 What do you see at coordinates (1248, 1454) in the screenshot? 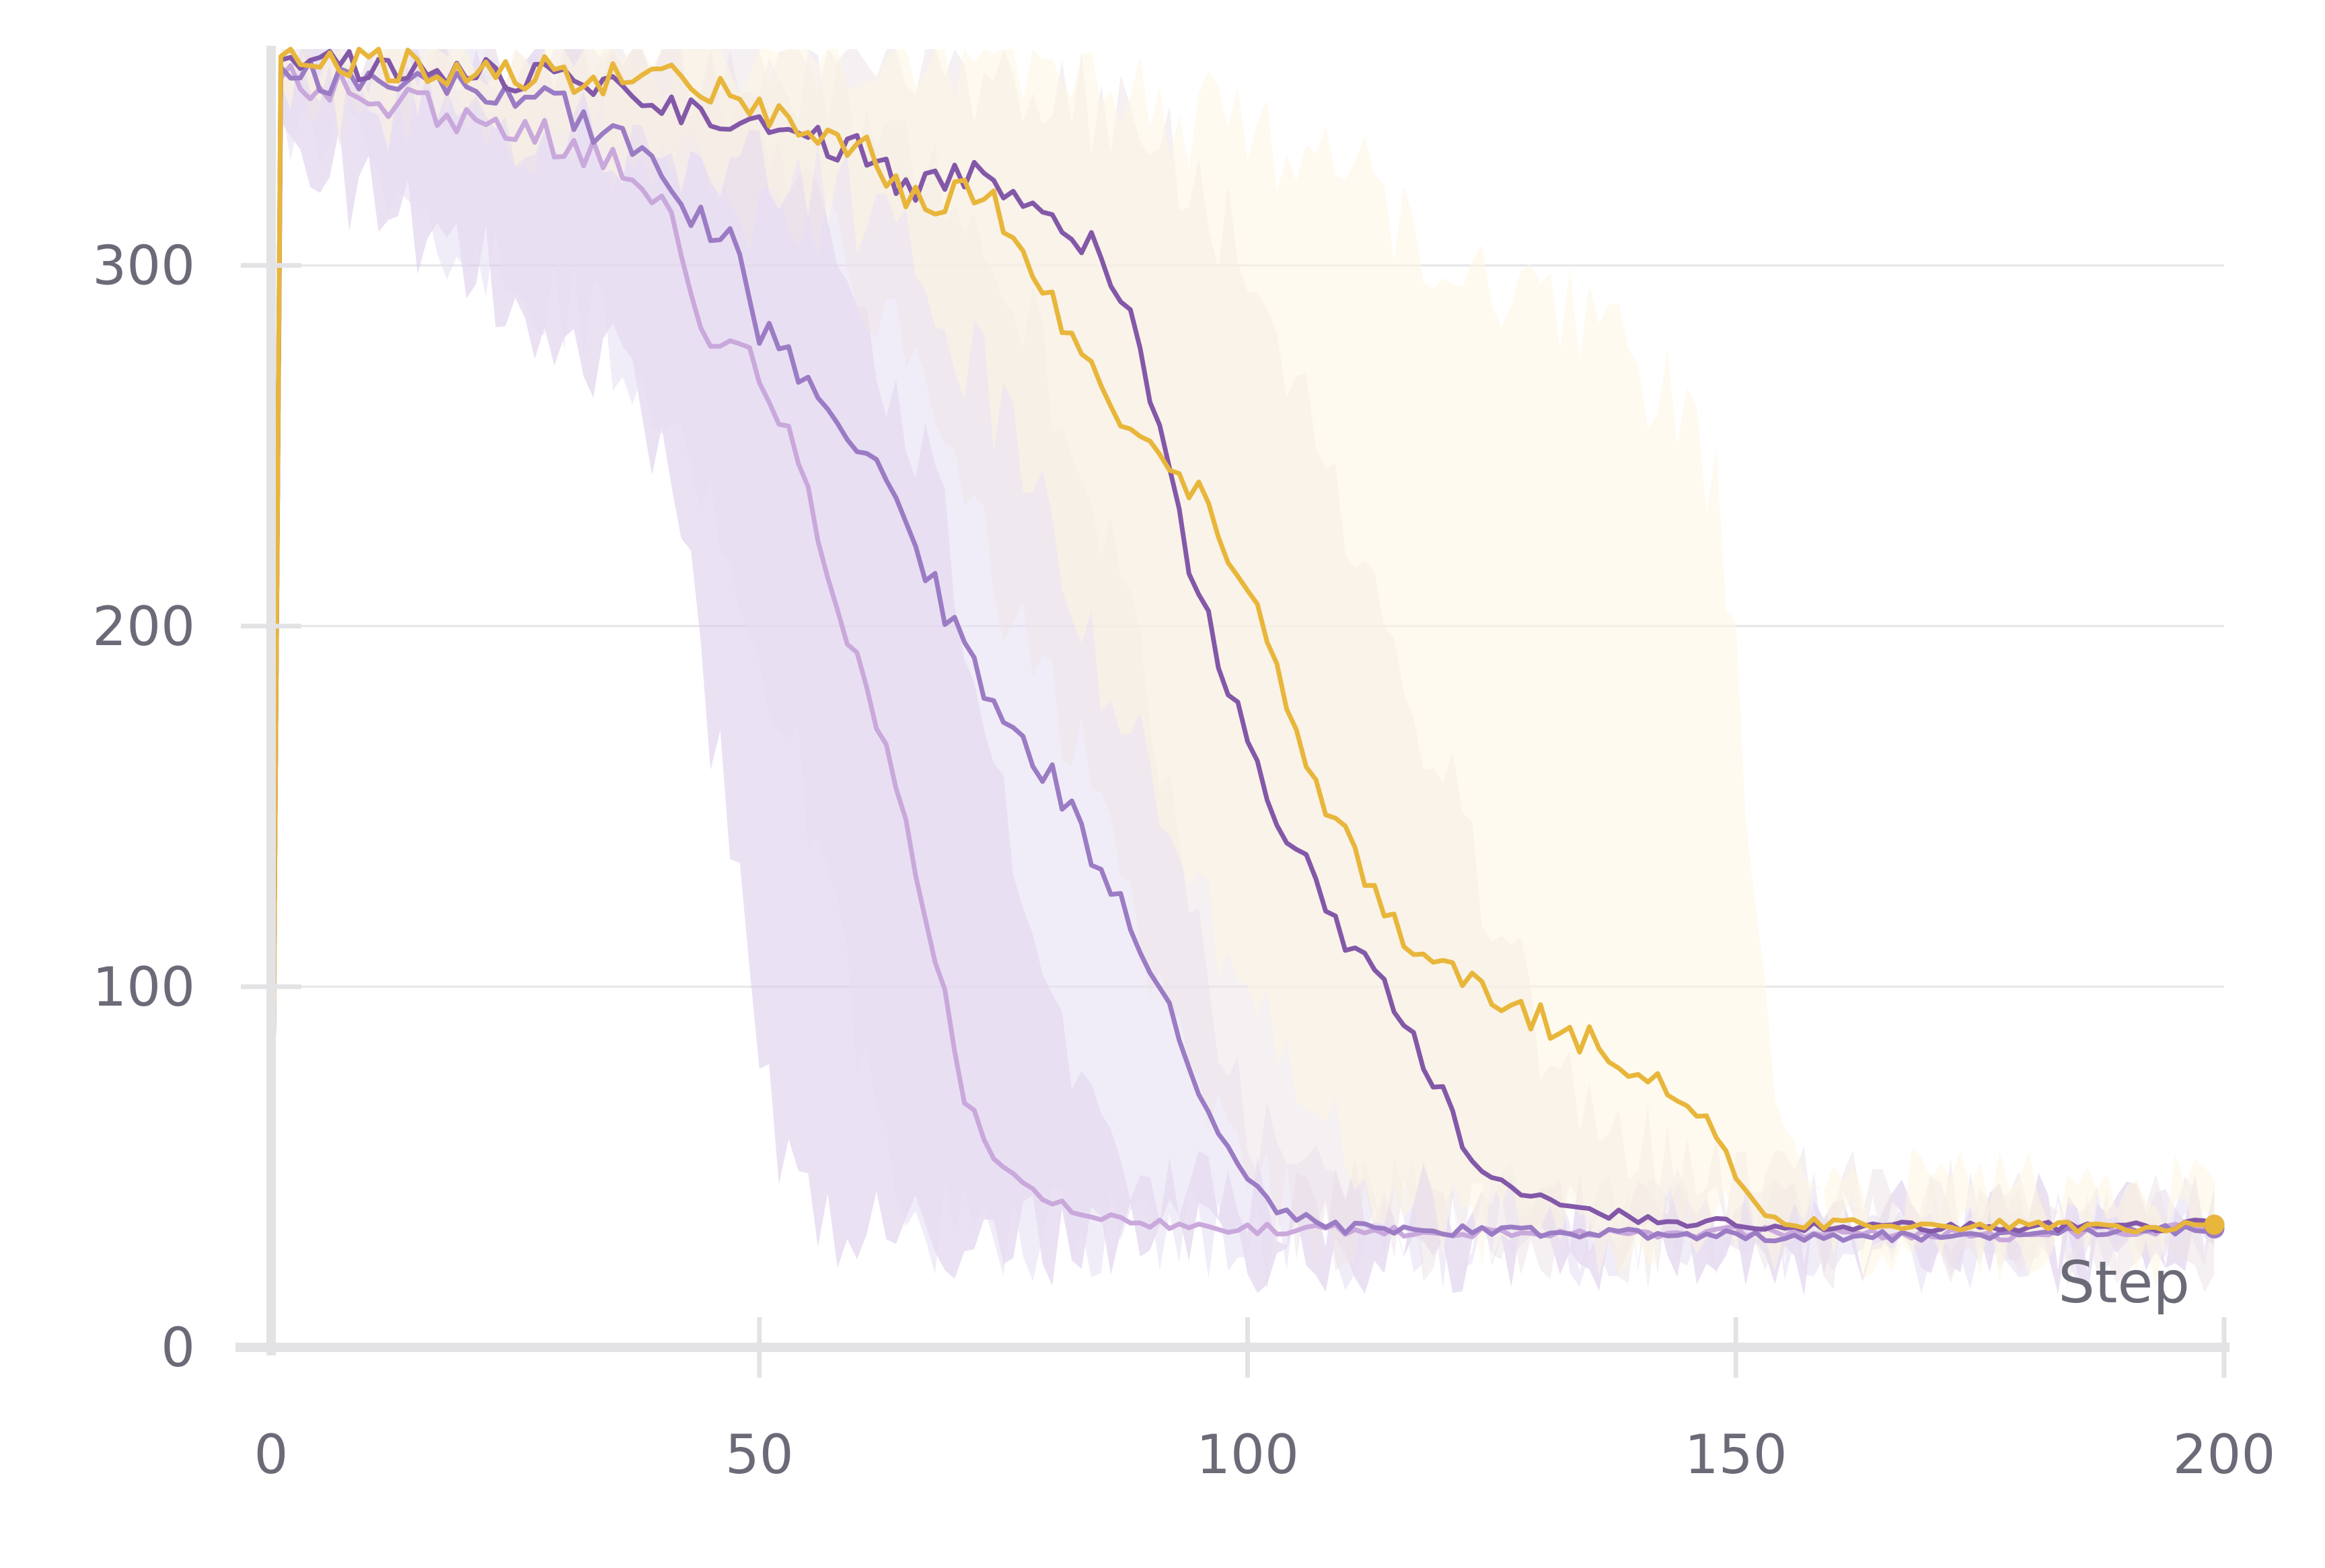
I see `x-tick-label-2: 100` at bounding box center [1248, 1454].